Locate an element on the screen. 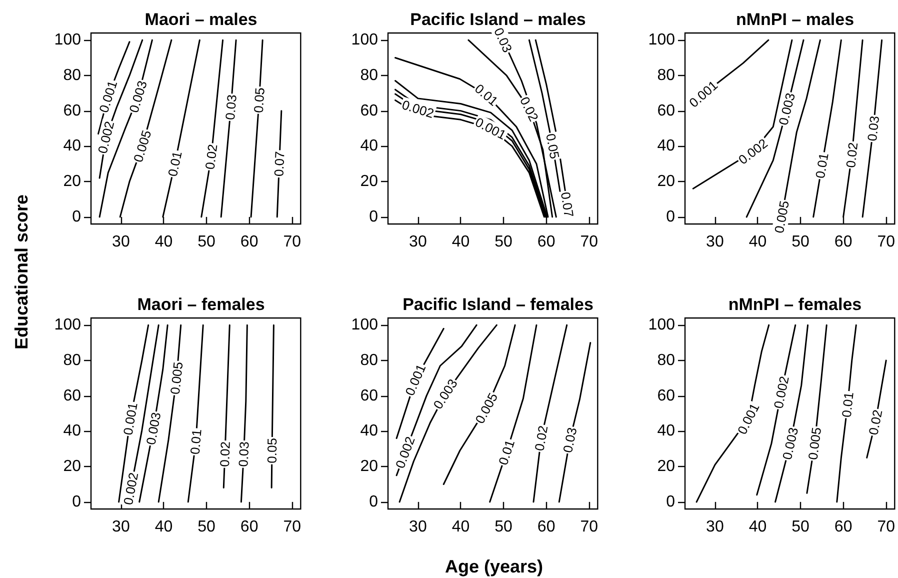  series-label: 0.02 is located at coordinates (529, 109).